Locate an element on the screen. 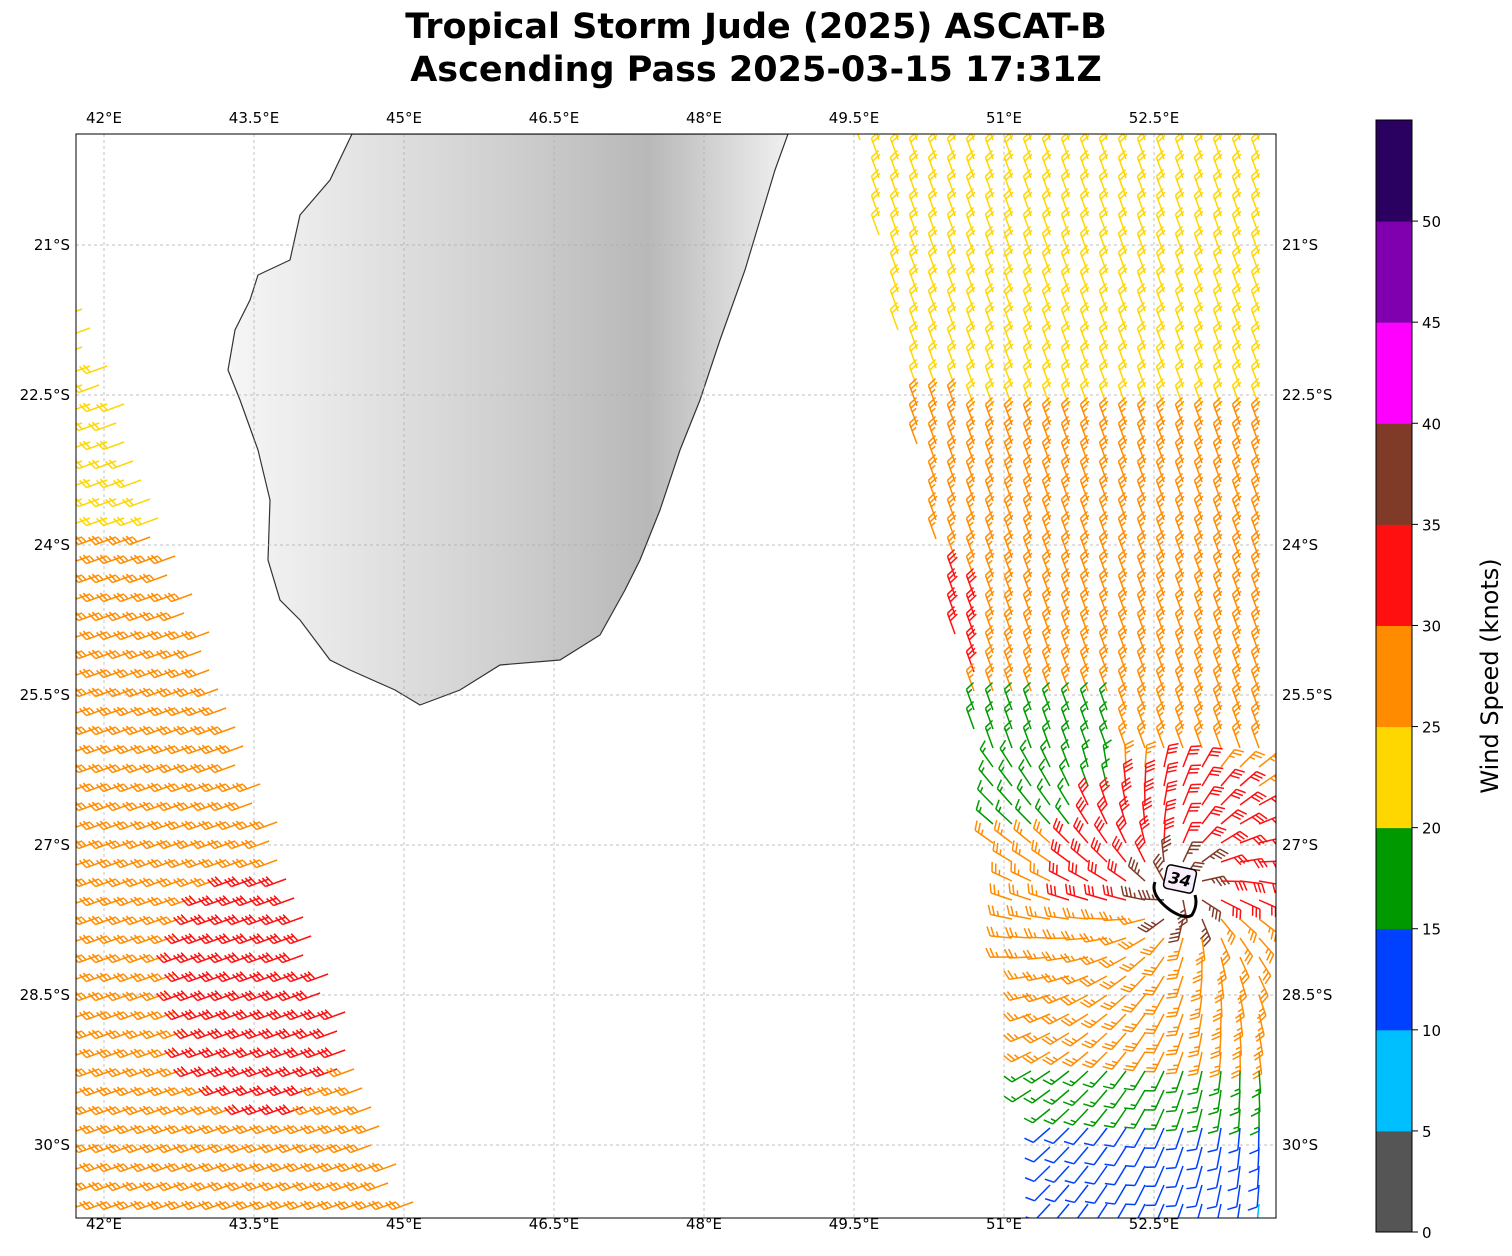 This screenshot has width=1512, height=1256. 34kt-contour is located at coordinates (1175, 900).